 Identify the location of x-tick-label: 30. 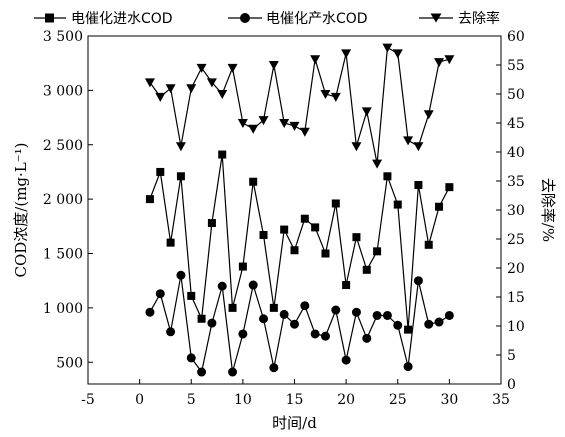
(449, 400).